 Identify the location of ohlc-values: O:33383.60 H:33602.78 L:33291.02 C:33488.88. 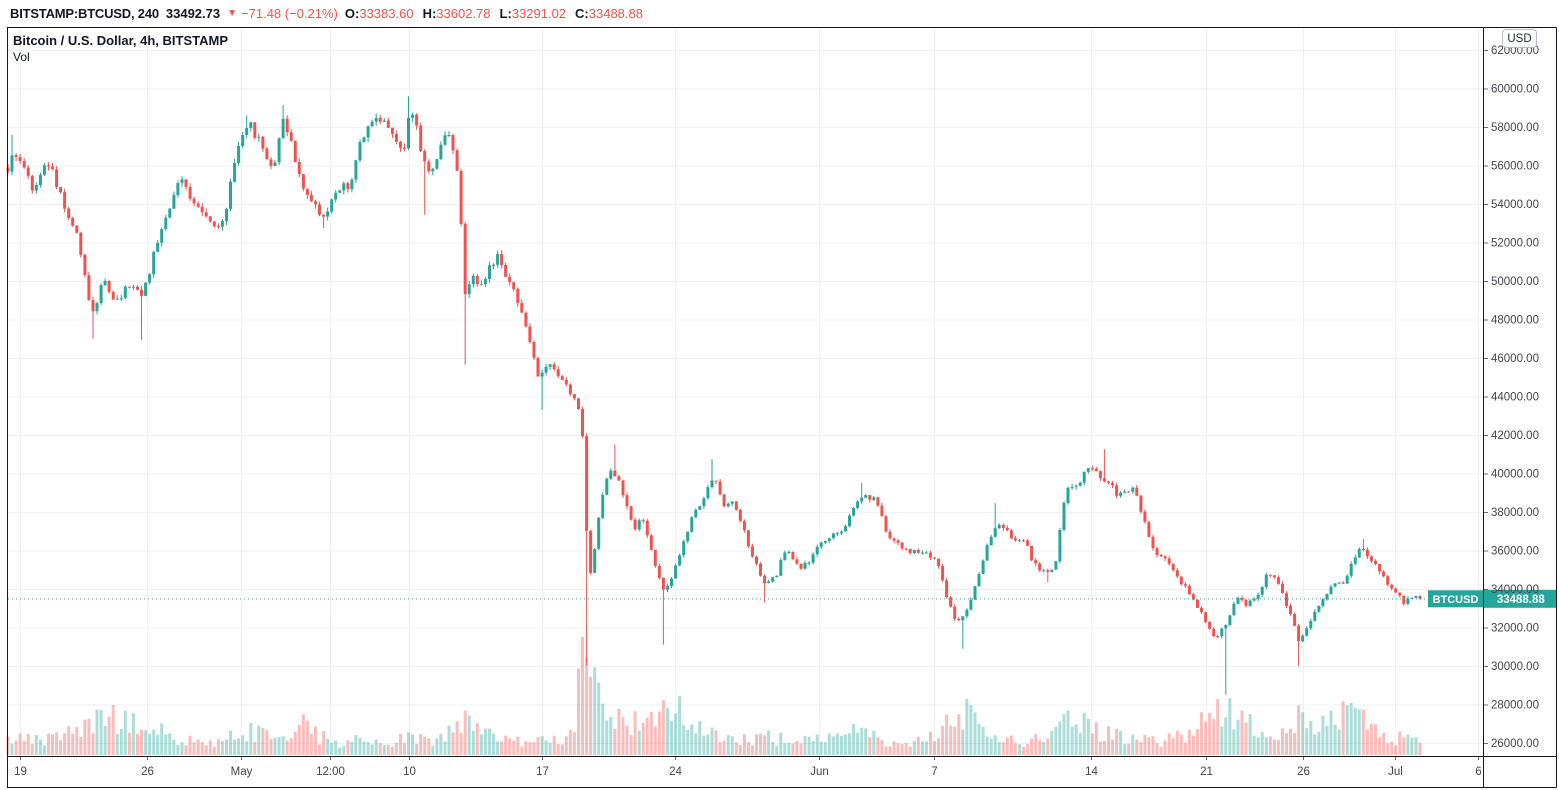
(494, 13).